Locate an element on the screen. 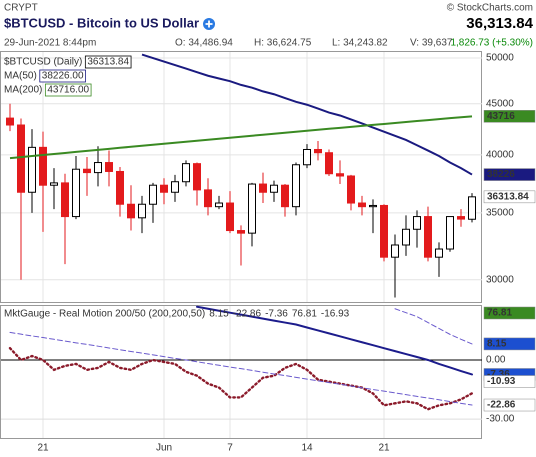  y-tick-label: 40000 is located at coordinates (500, 155).